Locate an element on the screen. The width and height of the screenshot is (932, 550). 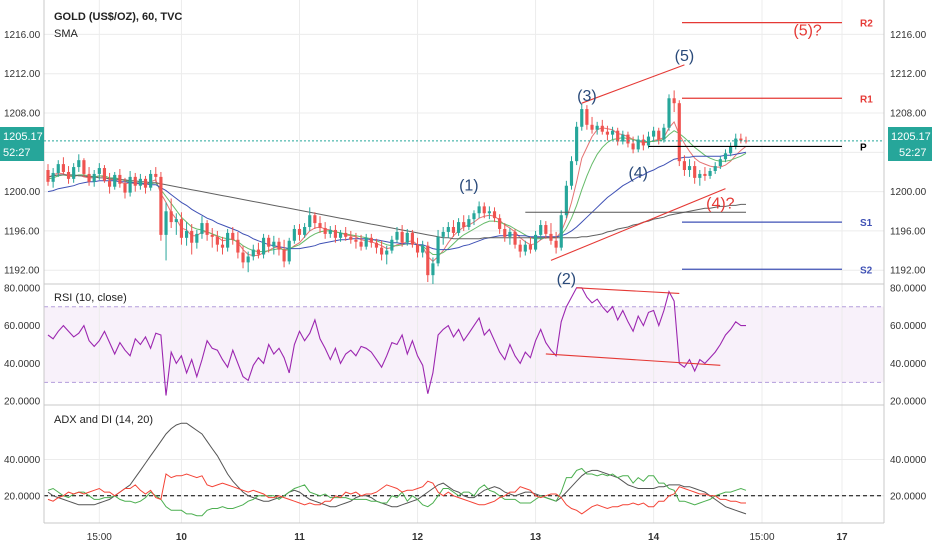
price-tick-right: 1212.00 is located at coordinates (908, 74).